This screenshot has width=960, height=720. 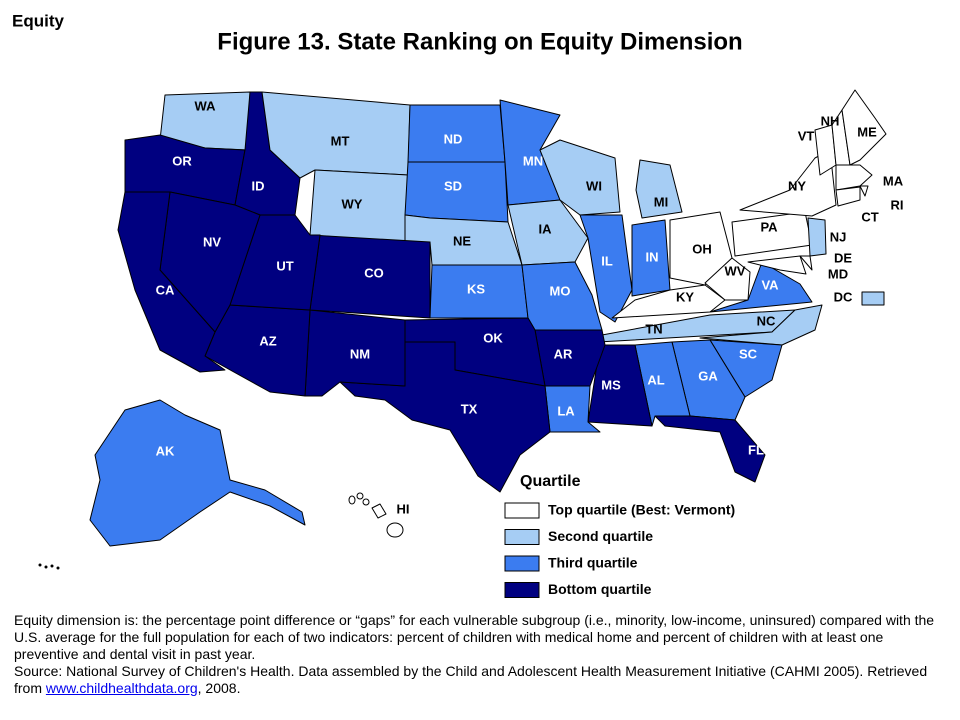 What do you see at coordinates (600, 536) in the screenshot?
I see `legend-label: Second quartile` at bounding box center [600, 536].